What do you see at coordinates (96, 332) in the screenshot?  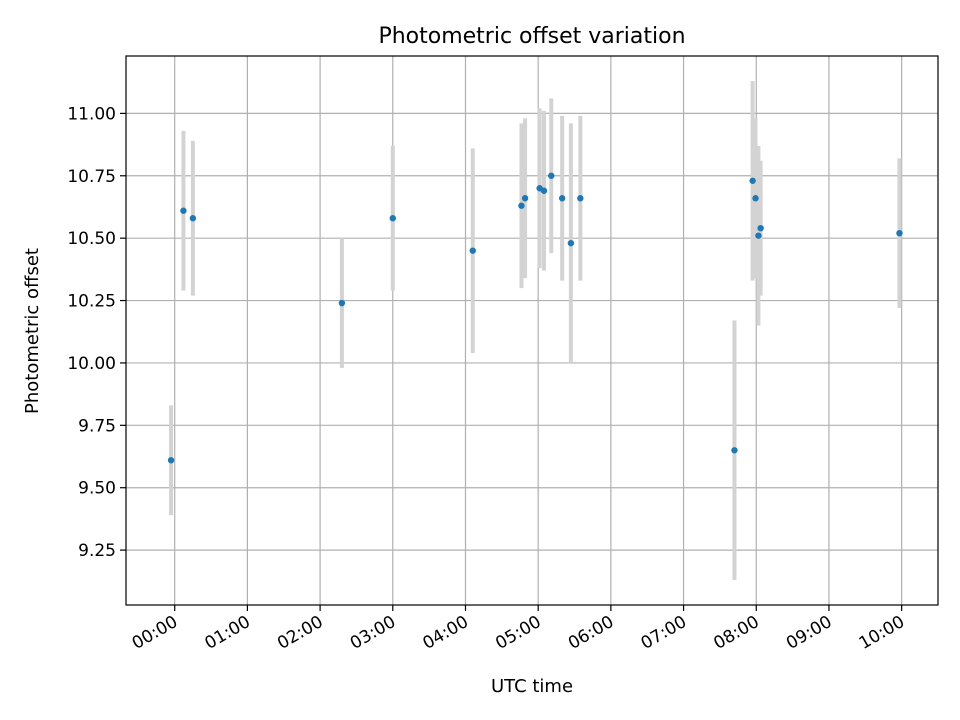 I see `y-axis-ticks: 9.25 9.50 9.75 10.00 10.25 10.50 10.75 11.00` at bounding box center [96, 332].